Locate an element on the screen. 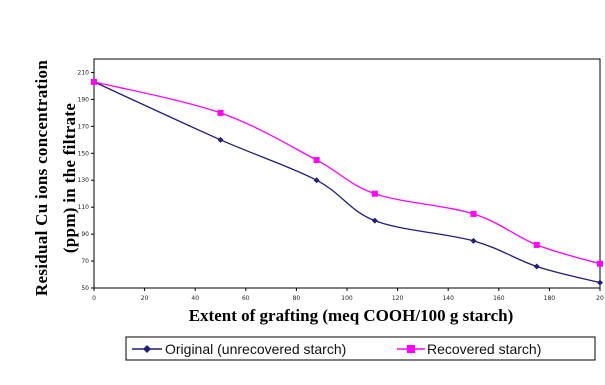  legend-marker-original is located at coordinates (147, 349).